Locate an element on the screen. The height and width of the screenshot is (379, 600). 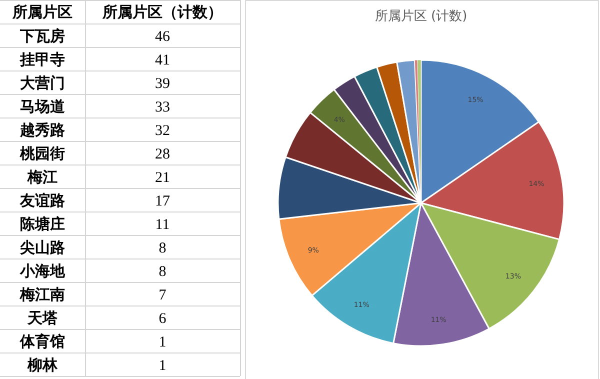
data-label: 7 is located at coordinates (162, 295).